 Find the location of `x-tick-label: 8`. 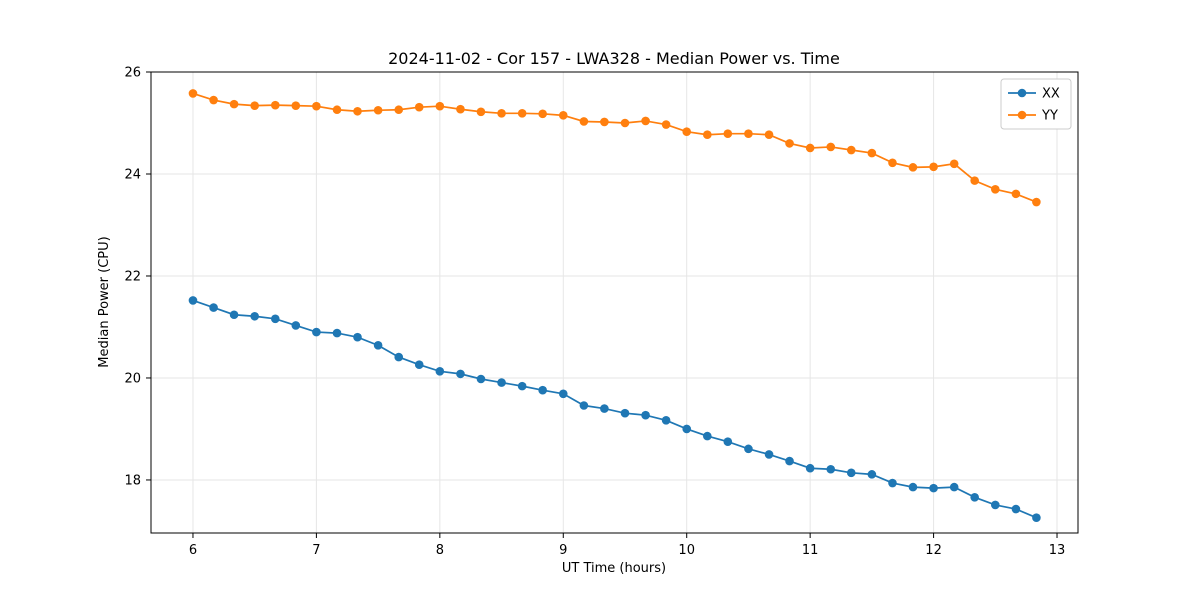

x-tick-label: 8 is located at coordinates (440, 550).